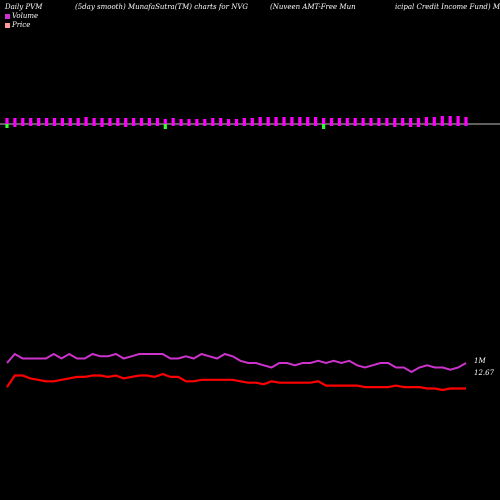 This screenshot has width=500, height=500. What do you see at coordinates (21, 25) in the screenshot?
I see `legend-price-label: Price` at bounding box center [21, 25].